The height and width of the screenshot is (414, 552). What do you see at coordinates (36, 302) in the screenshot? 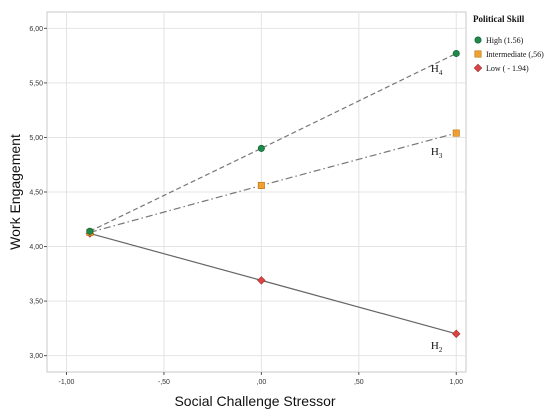
I see `y-tick-label: 3,50` at bounding box center [36, 302].